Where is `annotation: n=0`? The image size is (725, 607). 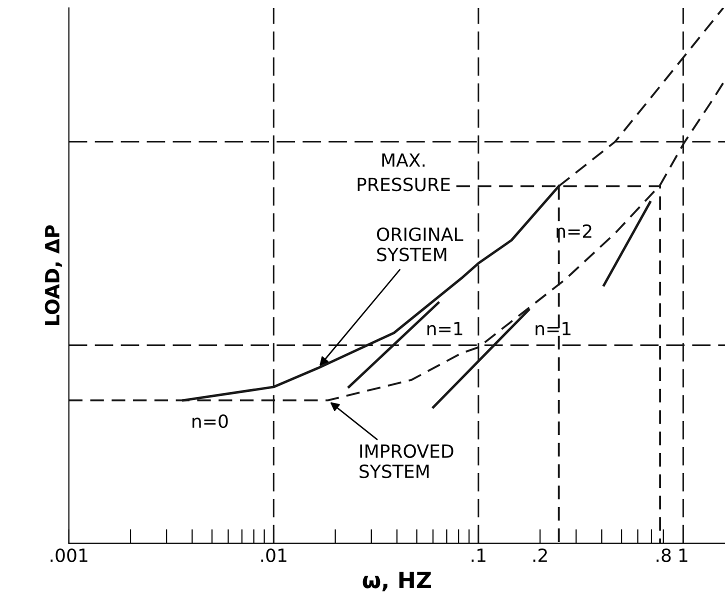
annotation: n=0 is located at coordinates (210, 421).